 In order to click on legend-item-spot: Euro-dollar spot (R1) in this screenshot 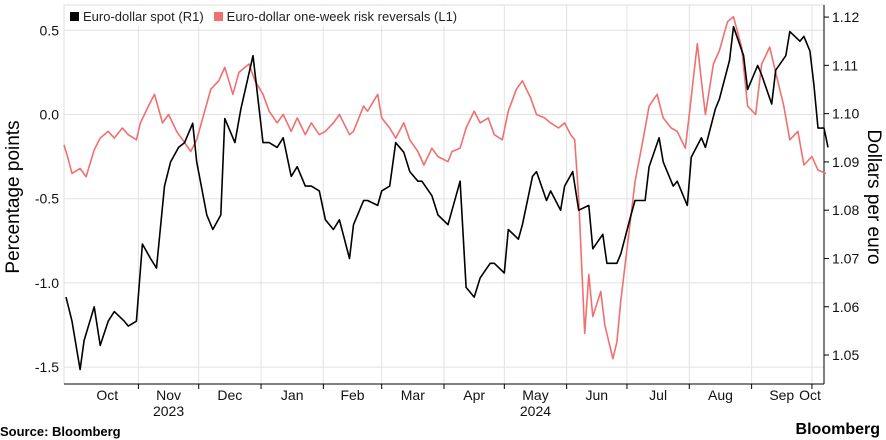, I will do `click(137, 16)`.